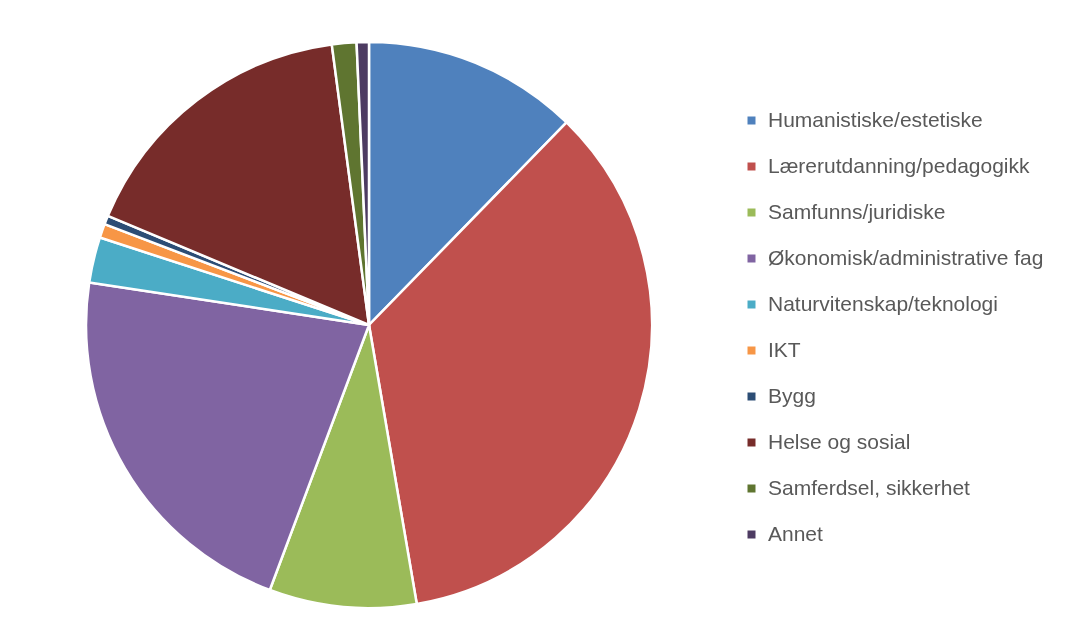 The height and width of the screenshot is (630, 1072). What do you see at coordinates (857, 211) in the screenshot?
I see `legend-label: Samfunns/juridiske` at bounding box center [857, 211].